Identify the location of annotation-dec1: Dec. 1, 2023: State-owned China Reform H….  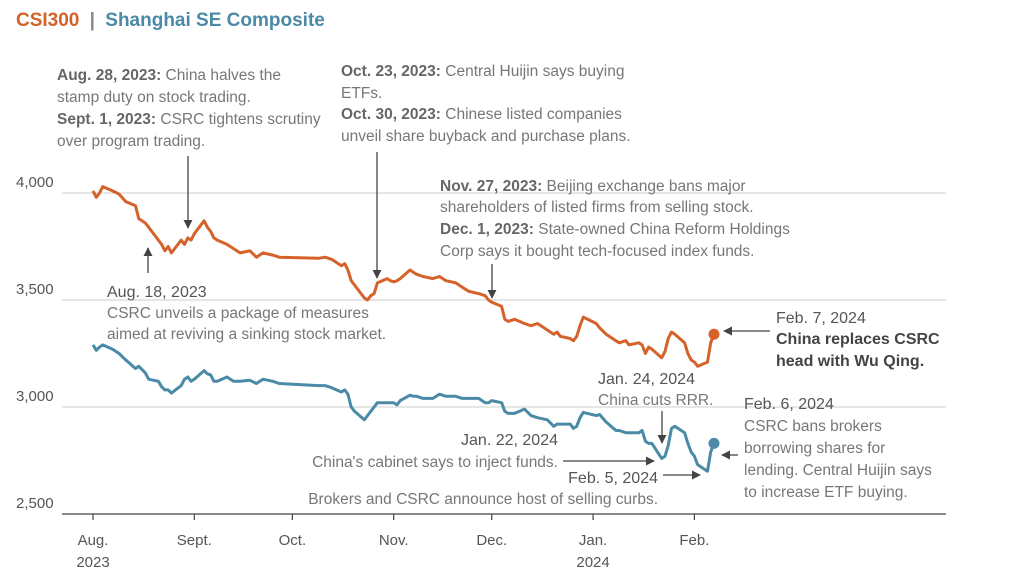
(615, 229).